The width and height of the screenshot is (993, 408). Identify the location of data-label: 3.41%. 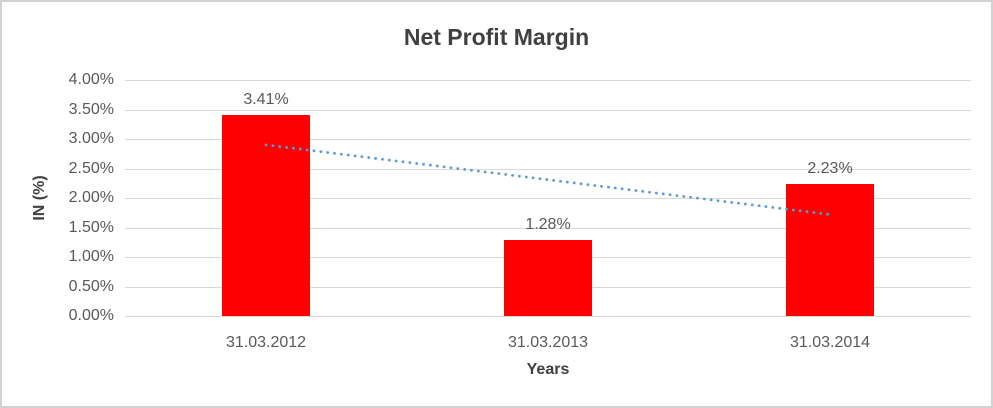
(266, 99).